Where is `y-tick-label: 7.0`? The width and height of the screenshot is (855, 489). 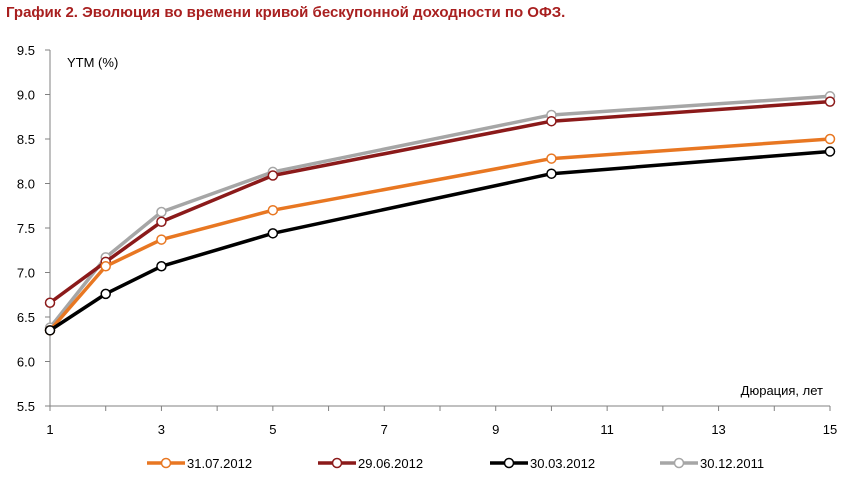
y-tick-label: 7.0 is located at coordinates (26, 273).